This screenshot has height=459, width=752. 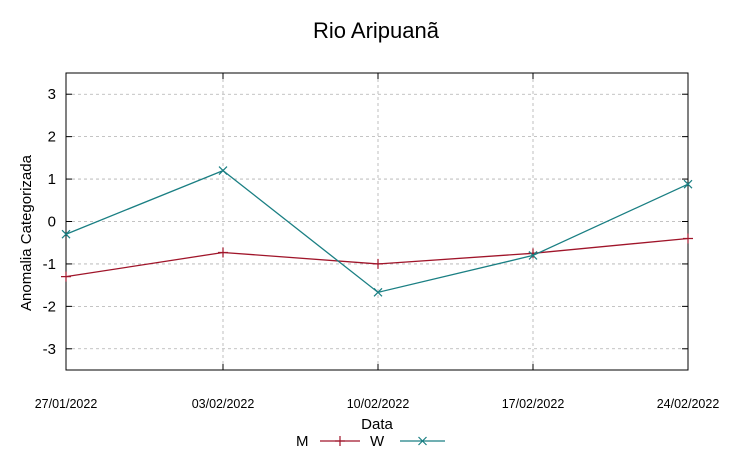 I want to click on legend-marker-M, so click(x=340, y=441).